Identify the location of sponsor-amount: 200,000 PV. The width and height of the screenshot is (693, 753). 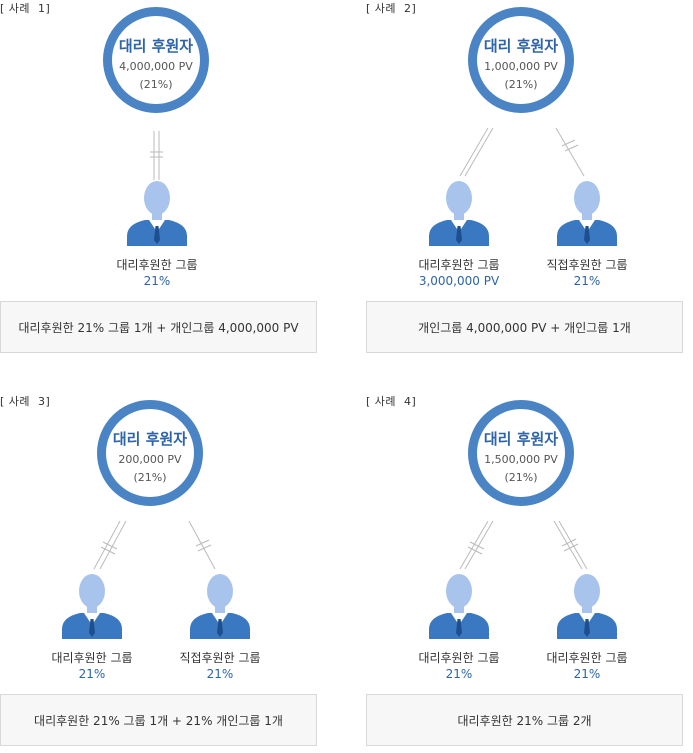
(150, 459).